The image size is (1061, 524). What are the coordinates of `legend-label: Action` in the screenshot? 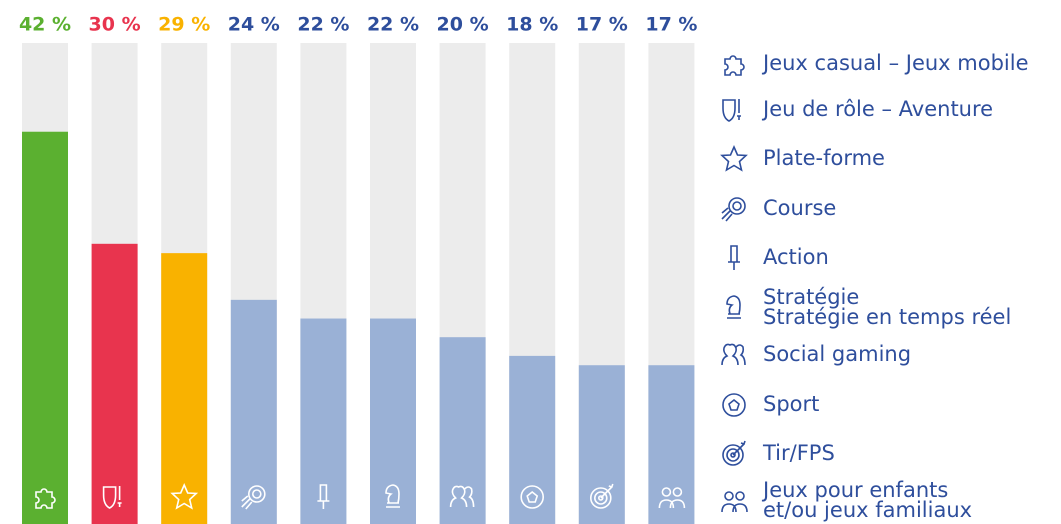 It's located at (796, 257).